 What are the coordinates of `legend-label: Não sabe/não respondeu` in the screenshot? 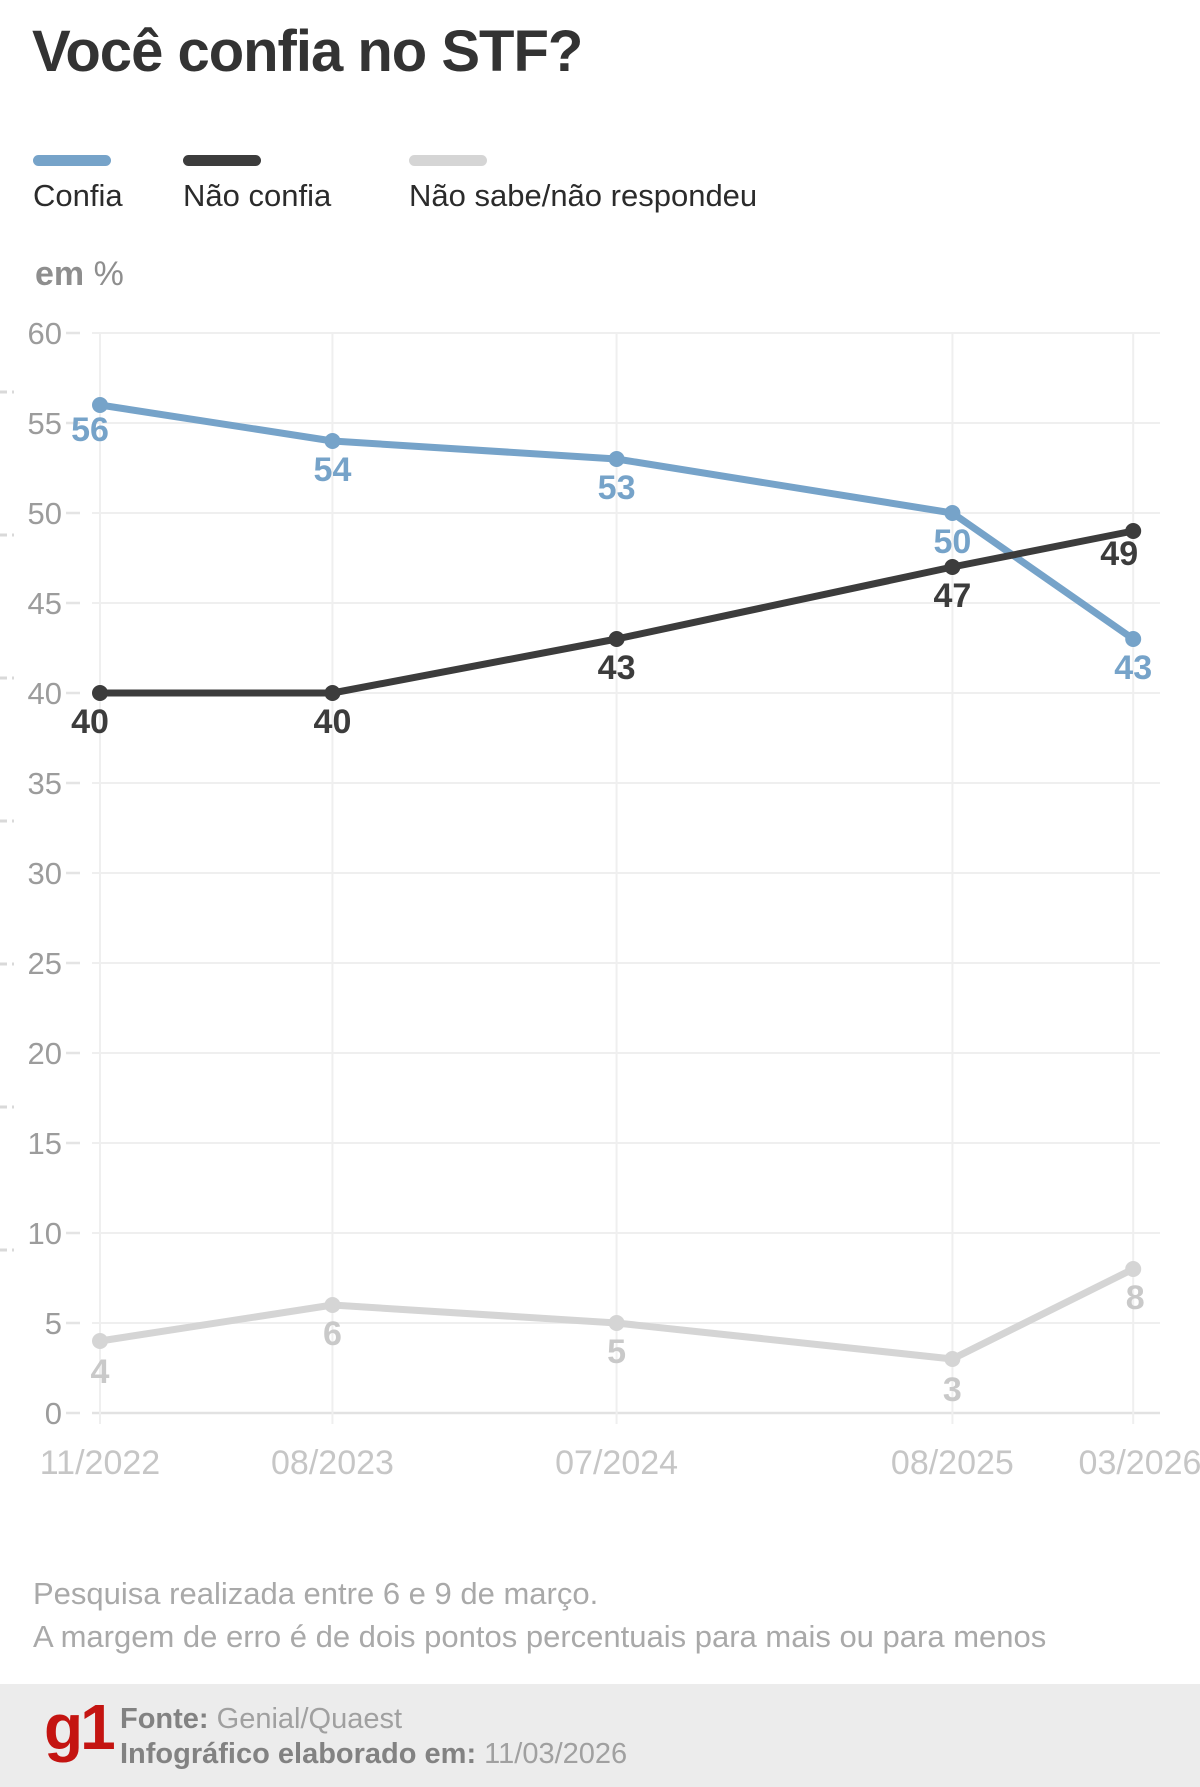 It's located at (583, 195).